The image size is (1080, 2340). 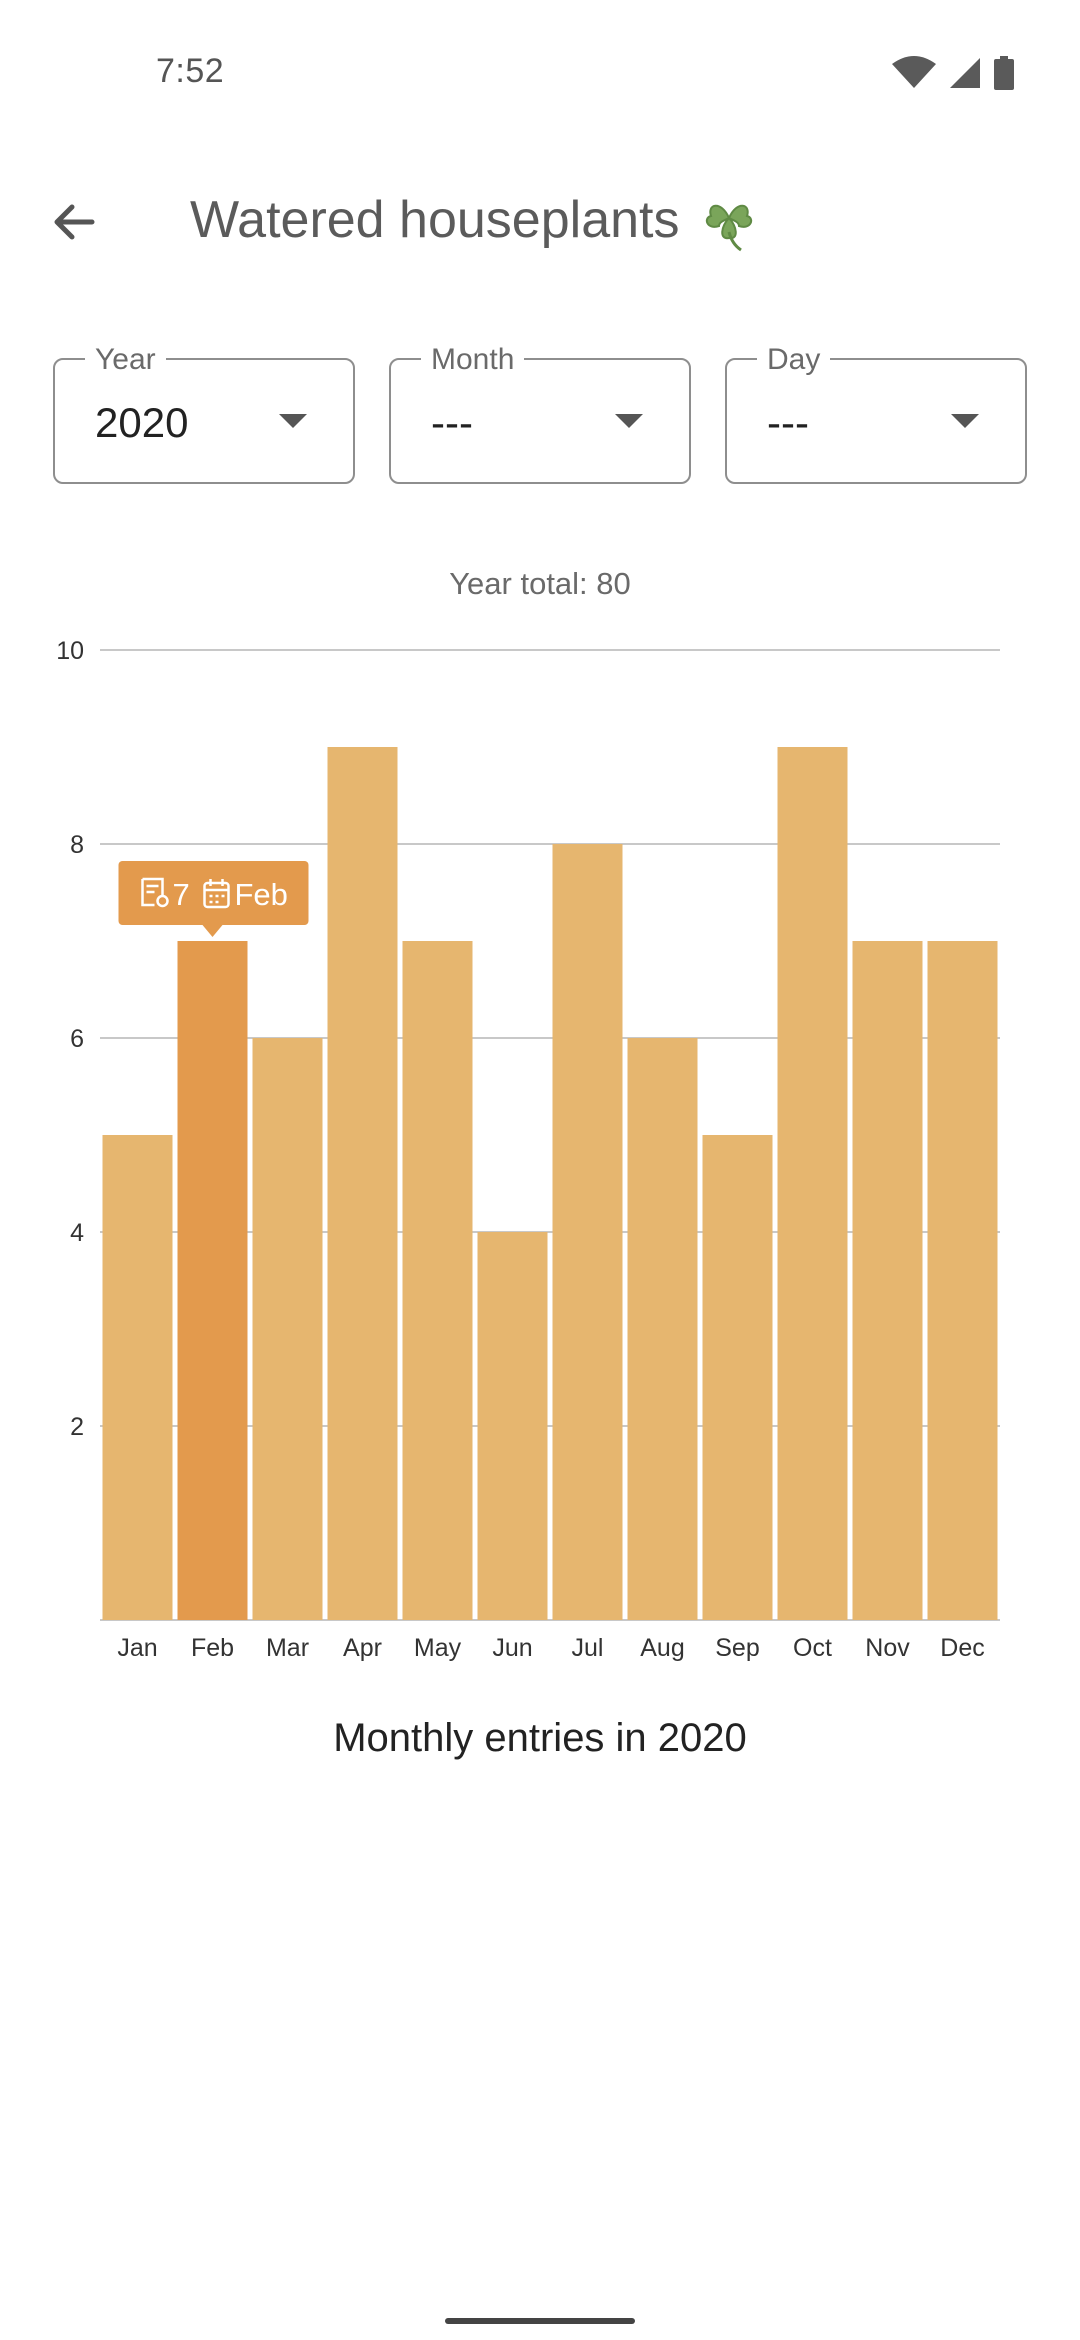 I want to click on bar-apr, so click(x=362, y=1183).